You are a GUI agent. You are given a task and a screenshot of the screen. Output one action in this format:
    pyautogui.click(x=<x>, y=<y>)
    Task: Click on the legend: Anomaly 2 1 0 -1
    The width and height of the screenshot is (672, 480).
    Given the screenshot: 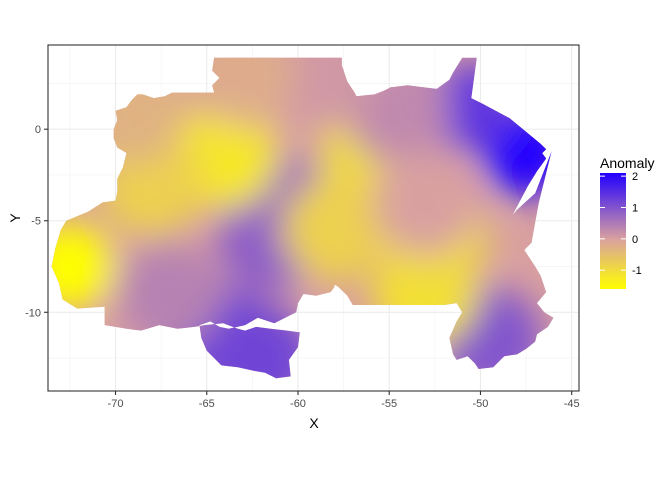 What is the action you would take?
    pyautogui.click(x=627, y=222)
    